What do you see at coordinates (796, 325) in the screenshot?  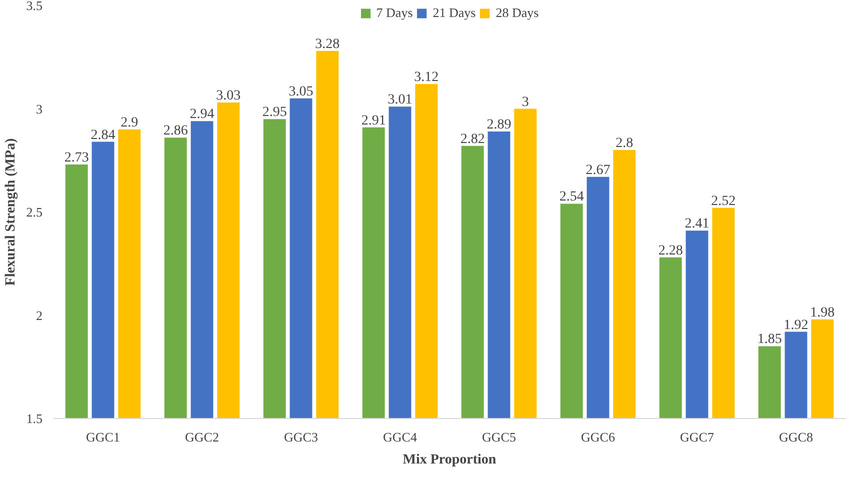 I see `data-label: 1.92` at bounding box center [796, 325].